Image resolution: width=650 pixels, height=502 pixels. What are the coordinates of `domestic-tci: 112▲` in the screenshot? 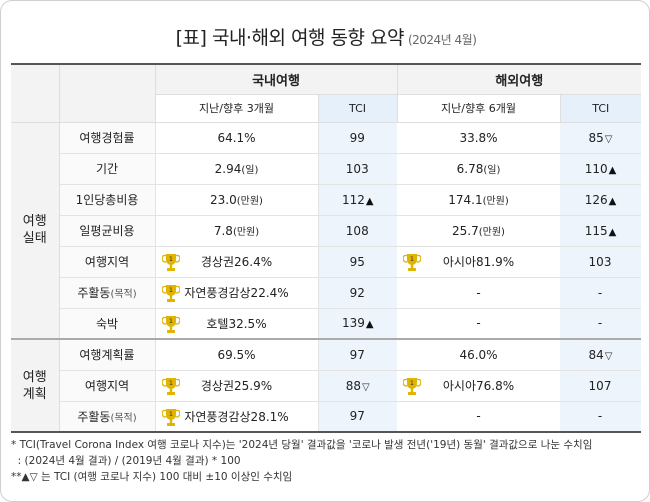 It's located at (357, 200).